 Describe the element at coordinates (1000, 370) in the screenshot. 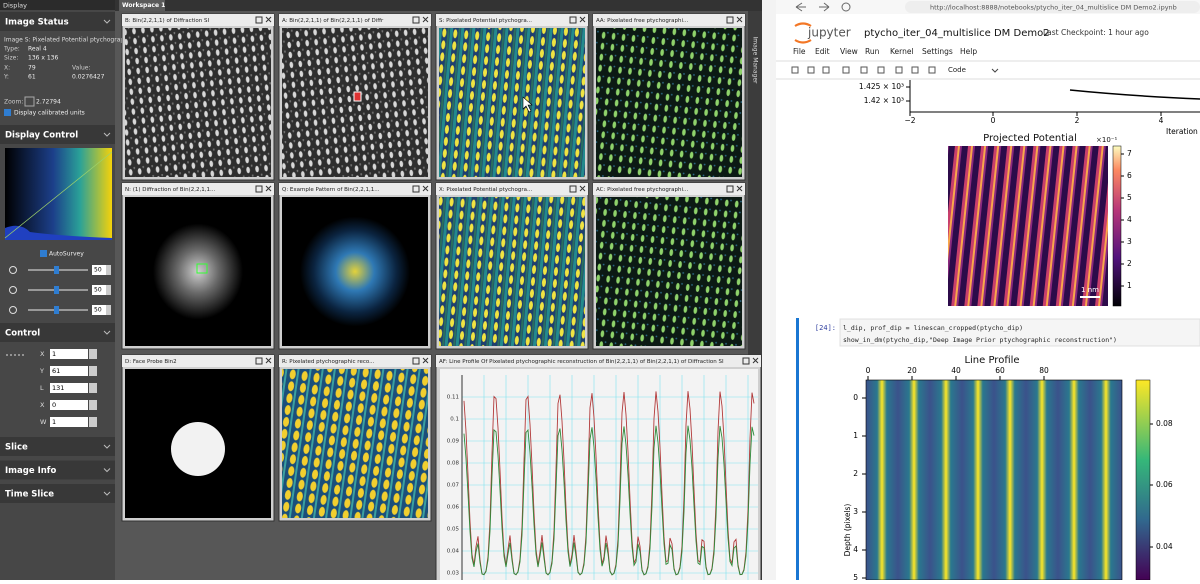

I see `x-tick-label: 60` at that location.